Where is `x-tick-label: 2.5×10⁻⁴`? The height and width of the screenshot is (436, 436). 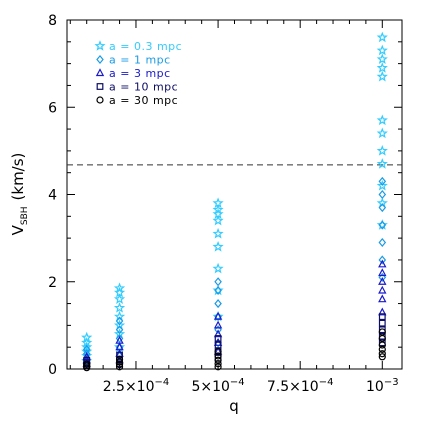
x-tick-label: 2.5×10⁻⁴ is located at coordinates (136, 386).